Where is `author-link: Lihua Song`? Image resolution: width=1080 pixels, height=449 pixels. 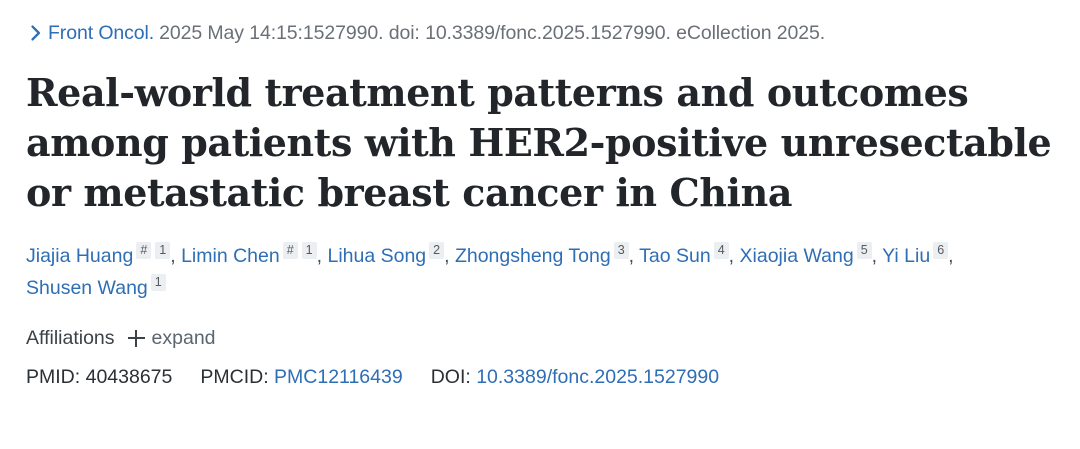
author-link: Lihua Song is located at coordinates (377, 256).